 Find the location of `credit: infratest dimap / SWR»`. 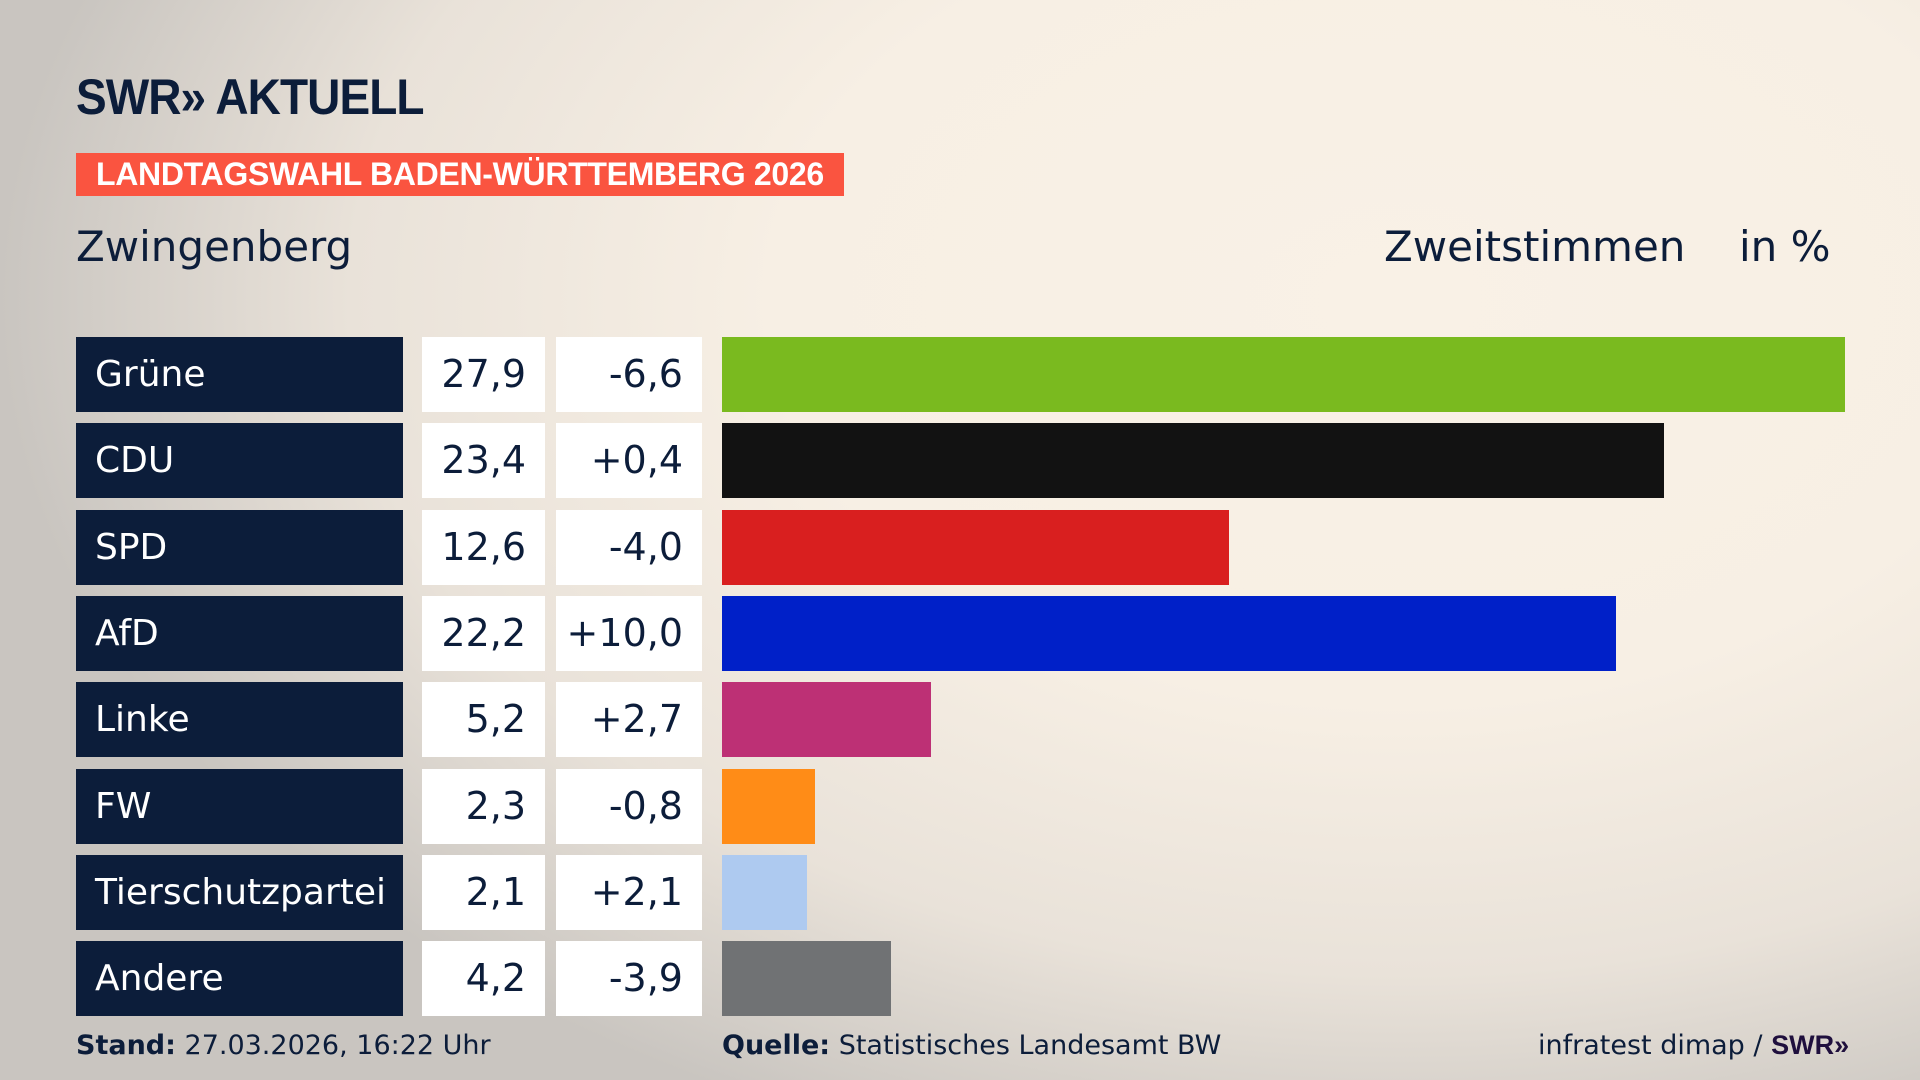

credit: infratest dimap / SWR» is located at coordinates (1693, 1045).